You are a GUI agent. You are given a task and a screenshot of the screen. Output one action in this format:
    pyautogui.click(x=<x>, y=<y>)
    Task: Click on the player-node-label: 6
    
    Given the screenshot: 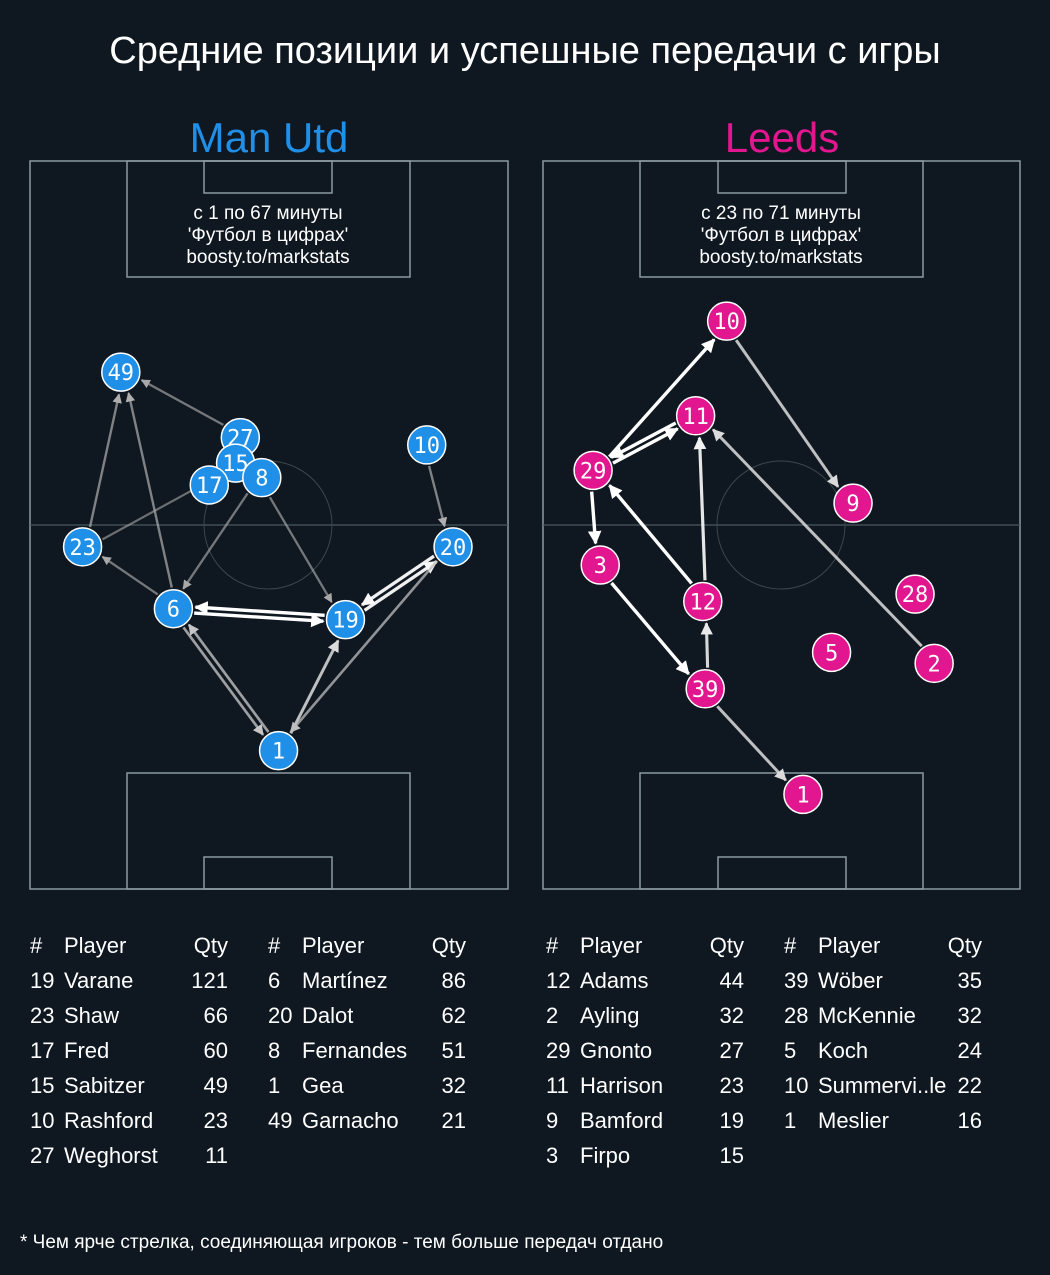 What is the action you would take?
    pyautogui.click(x=173, y=610)
    